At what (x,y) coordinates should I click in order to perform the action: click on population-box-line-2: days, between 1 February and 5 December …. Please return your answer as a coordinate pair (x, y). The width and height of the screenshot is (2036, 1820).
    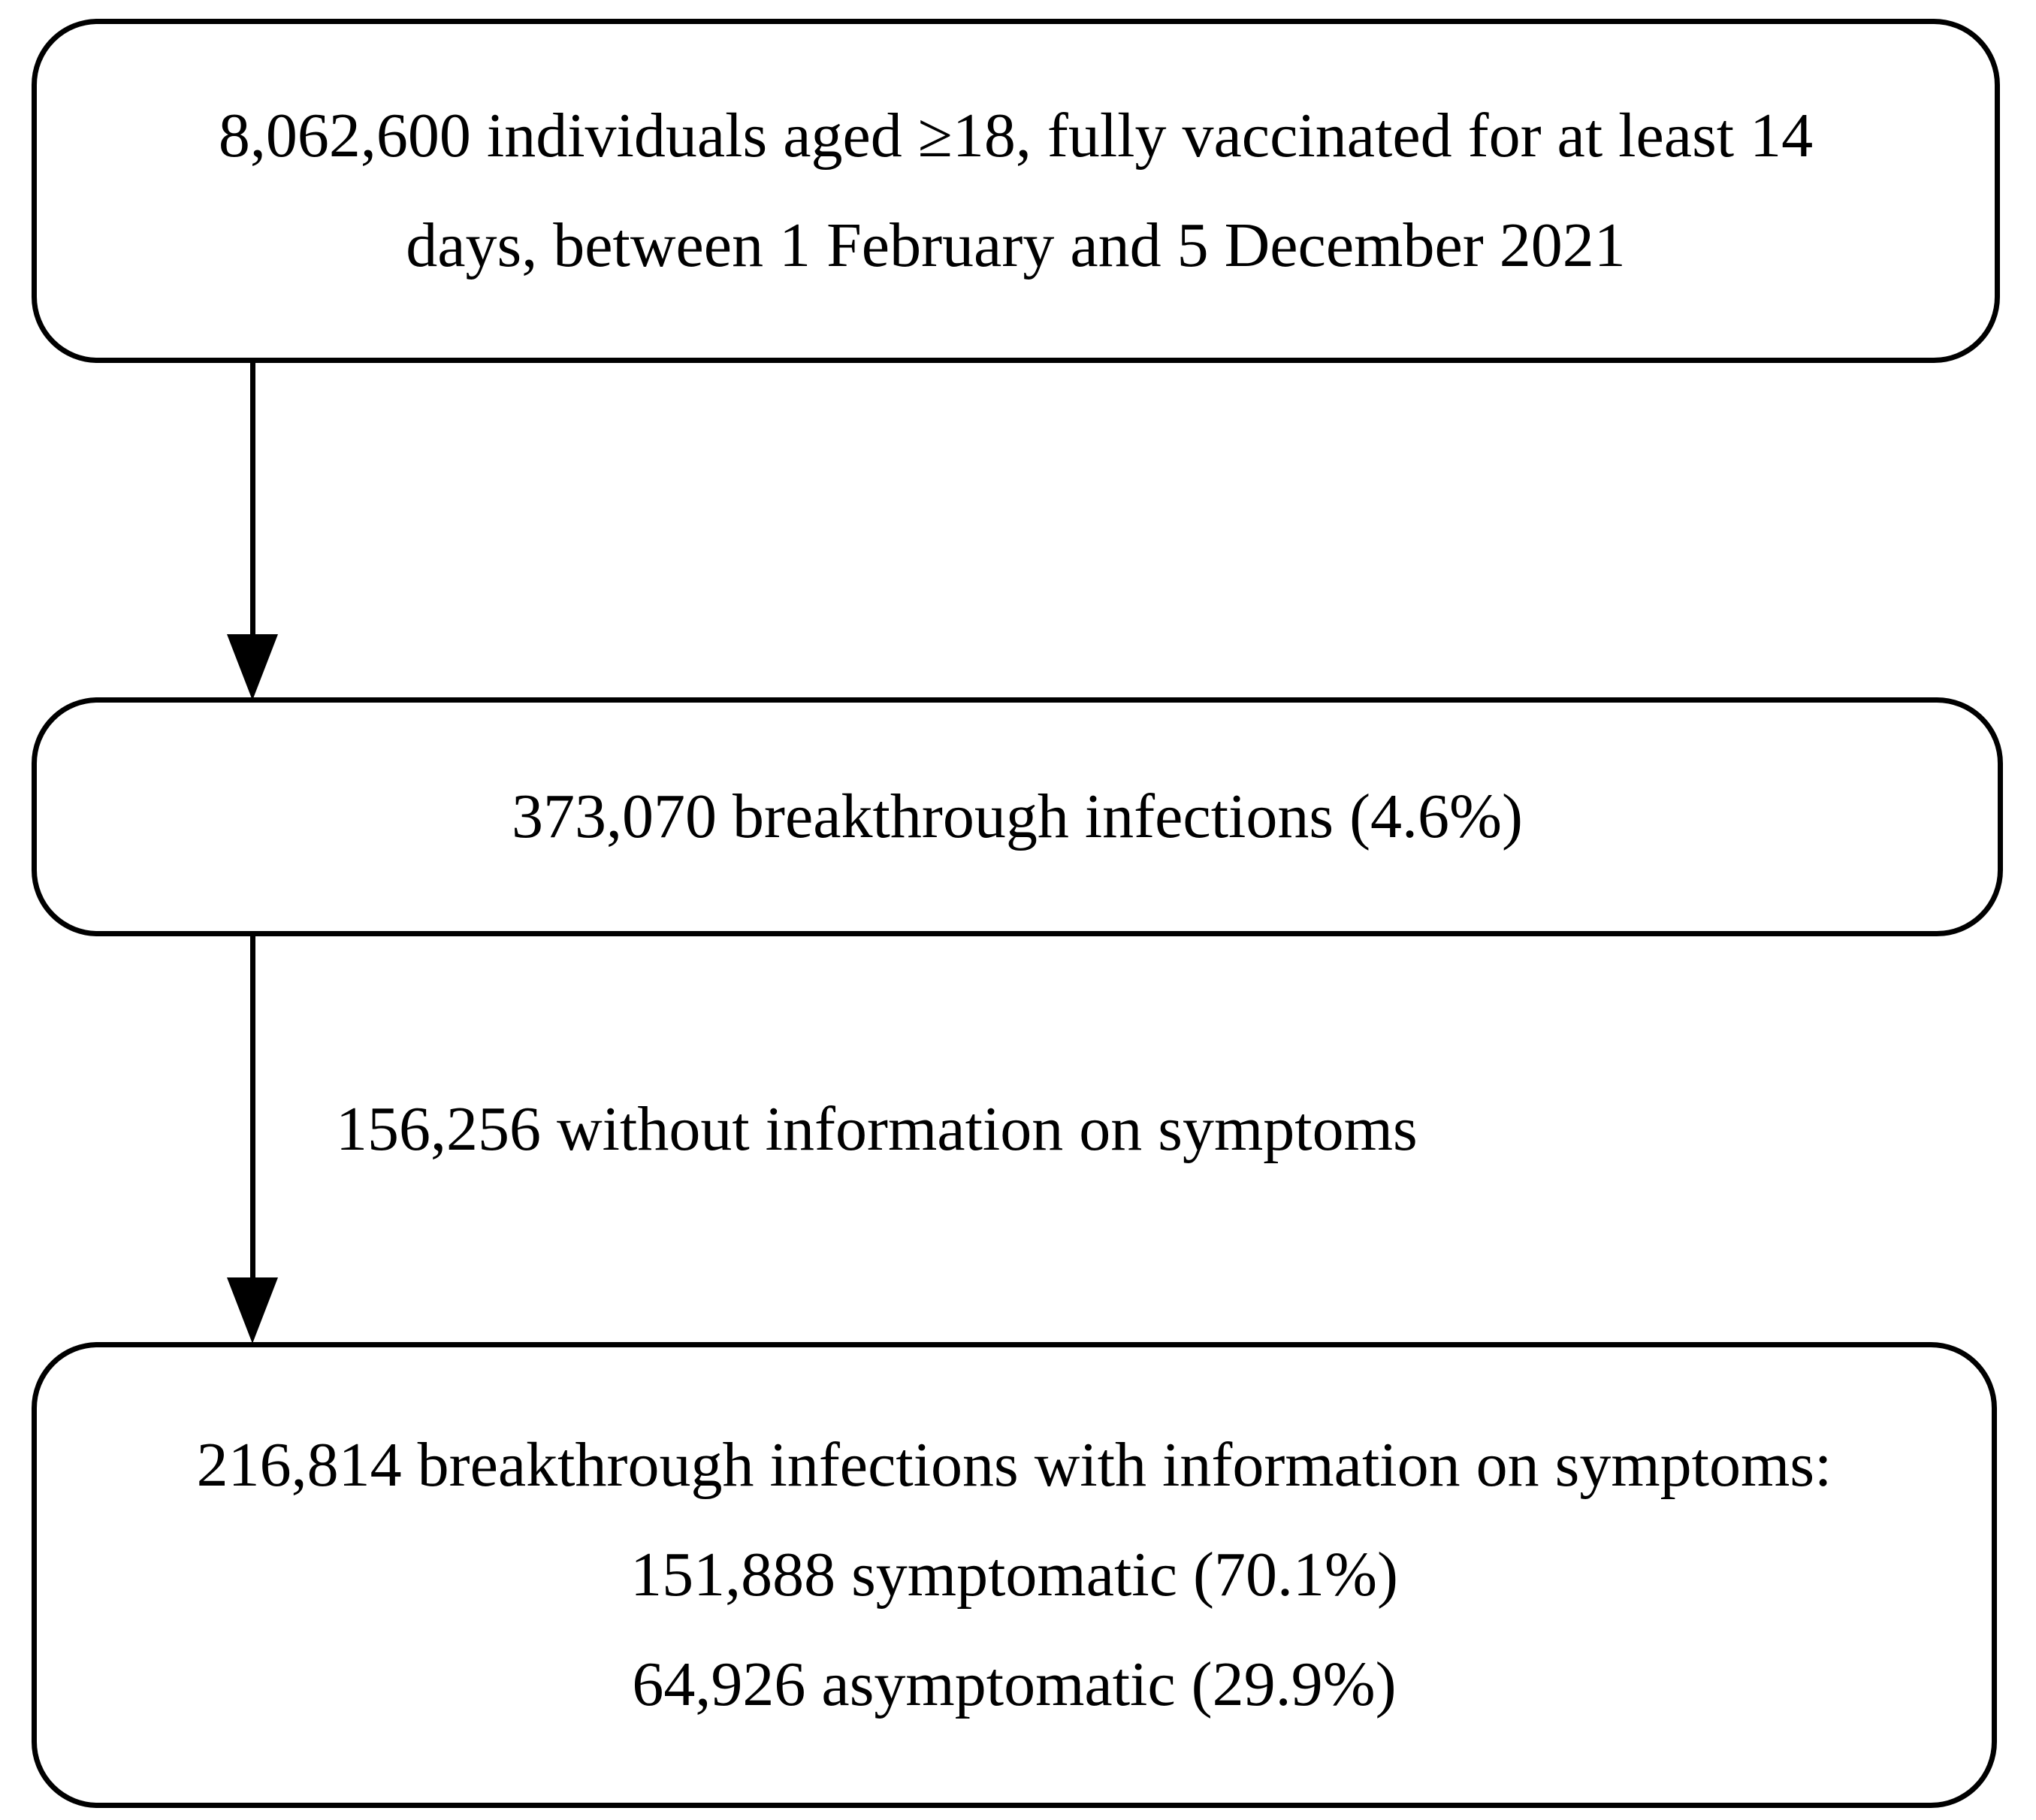
    Looking at the image, I should click on (1016, 245).